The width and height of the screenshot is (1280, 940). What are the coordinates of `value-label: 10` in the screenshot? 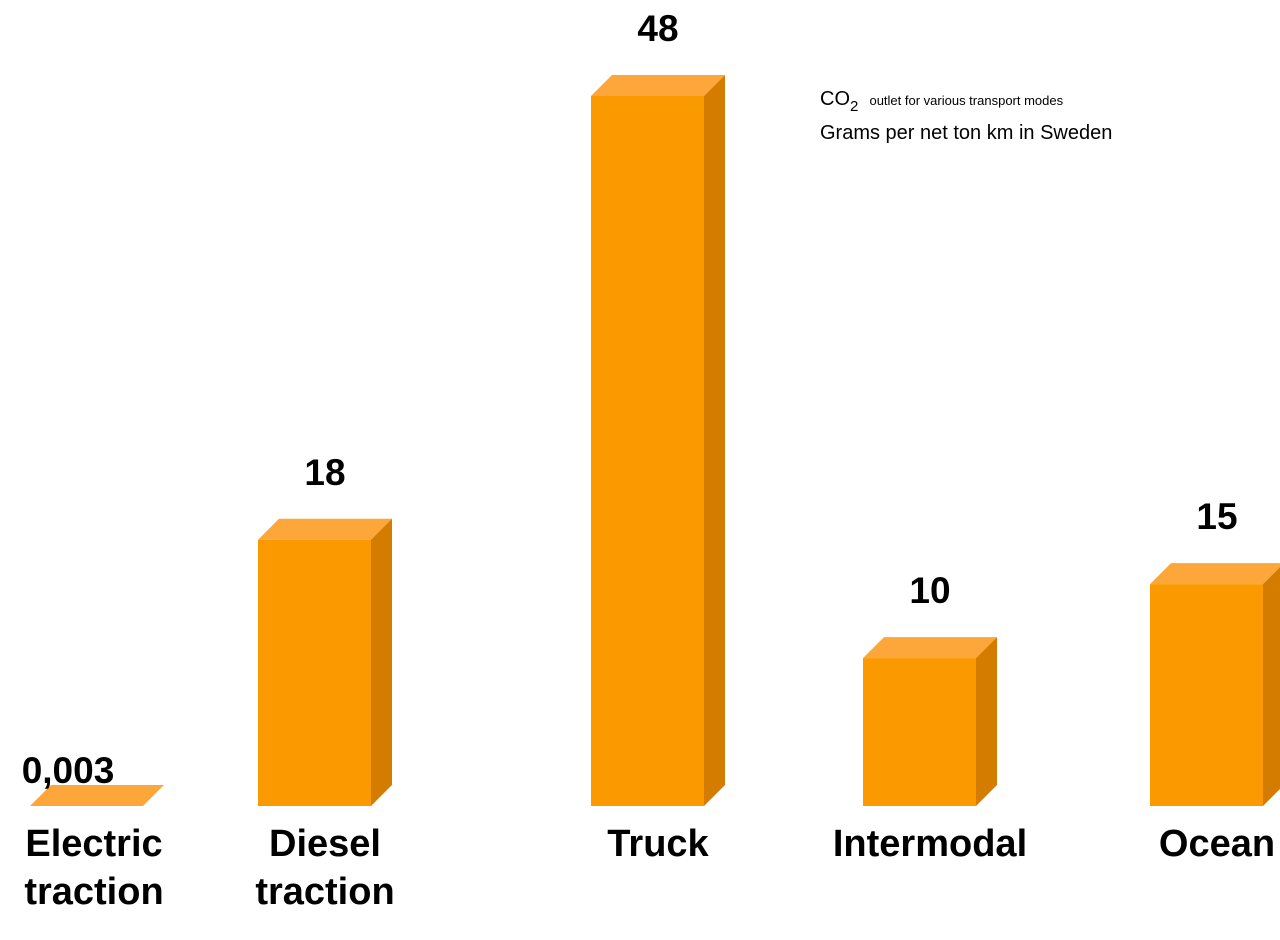 It's located at (929, 590).